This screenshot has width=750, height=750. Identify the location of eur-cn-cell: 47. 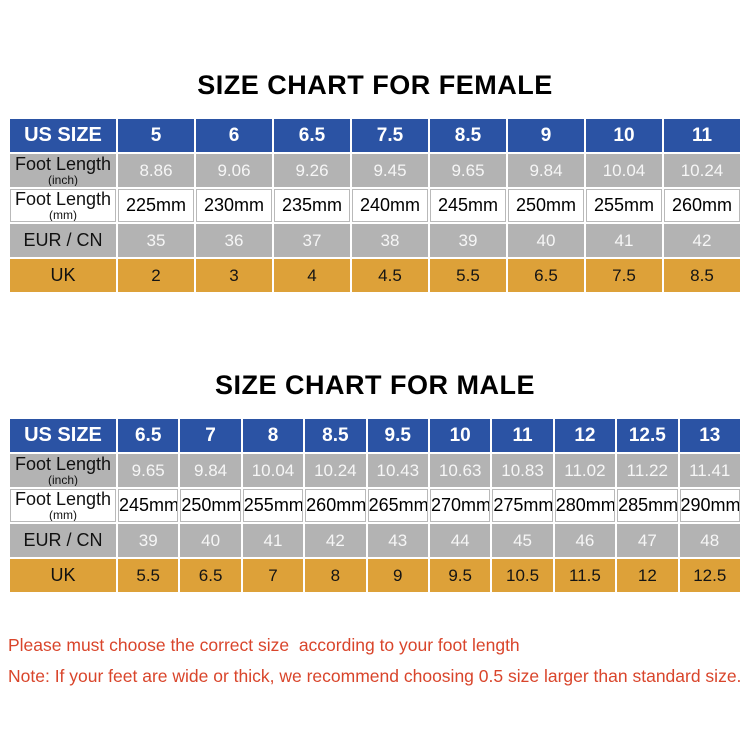
(647, 540).